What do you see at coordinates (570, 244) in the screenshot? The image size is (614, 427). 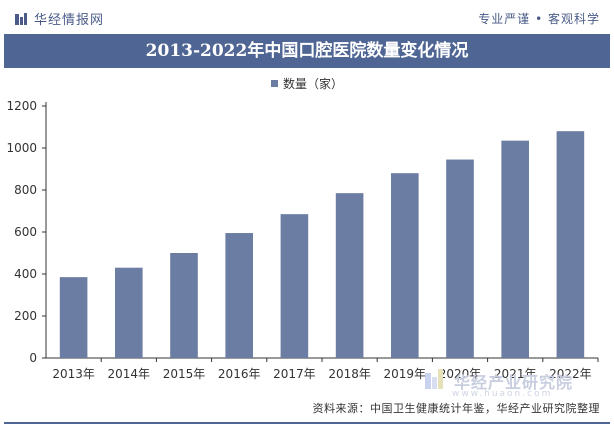 I see `bar-2022年` at bounding box center [570, 244].